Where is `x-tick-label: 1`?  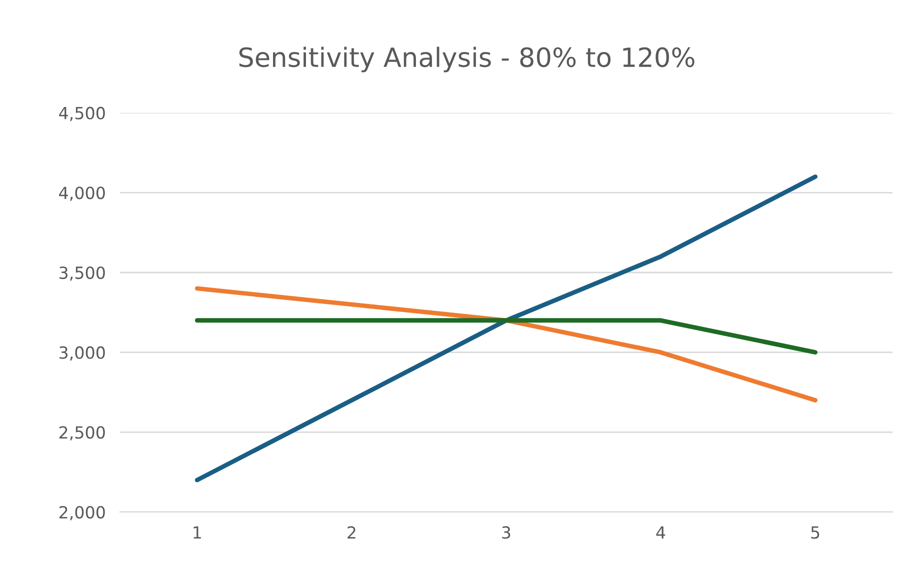 x-tick-label: 1 is located at coordinates (197, 532).